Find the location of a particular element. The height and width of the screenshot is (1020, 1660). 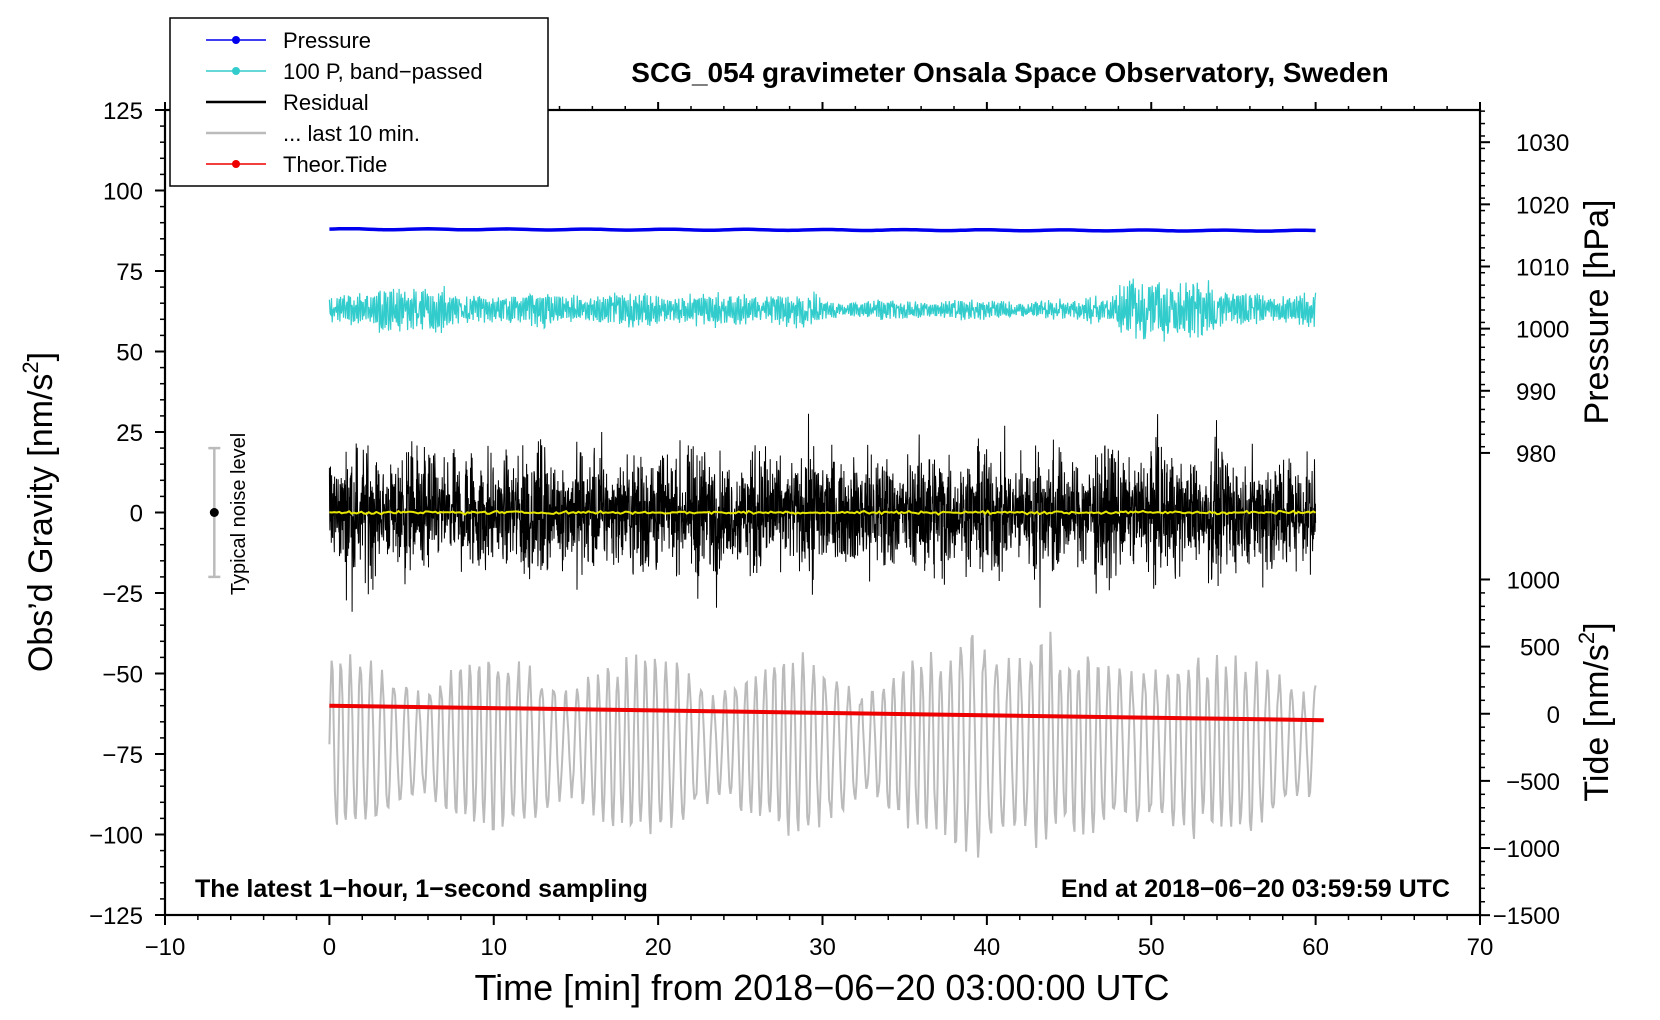

y-axis-label-gravity-main: Obs’d Gravity [nm/s is located at coordinates (41, 523).